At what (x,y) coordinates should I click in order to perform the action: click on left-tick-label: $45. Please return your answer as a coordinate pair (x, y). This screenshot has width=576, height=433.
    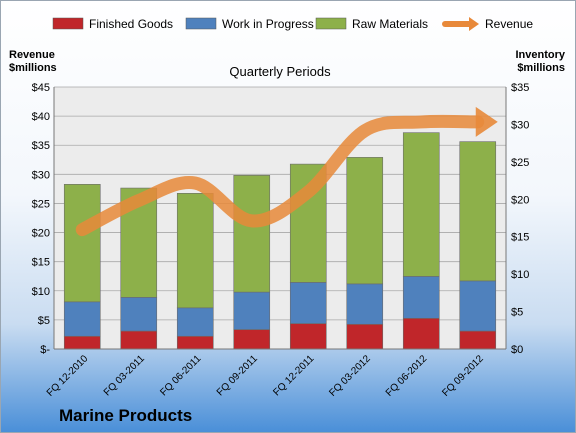
    Looking at the image, I should click on (41, 88).